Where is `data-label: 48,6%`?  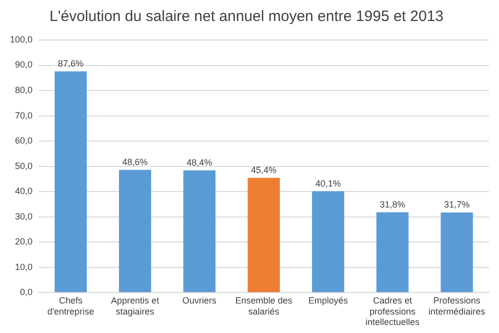 data-label: 48,6% is located at coordinates (135, 161).